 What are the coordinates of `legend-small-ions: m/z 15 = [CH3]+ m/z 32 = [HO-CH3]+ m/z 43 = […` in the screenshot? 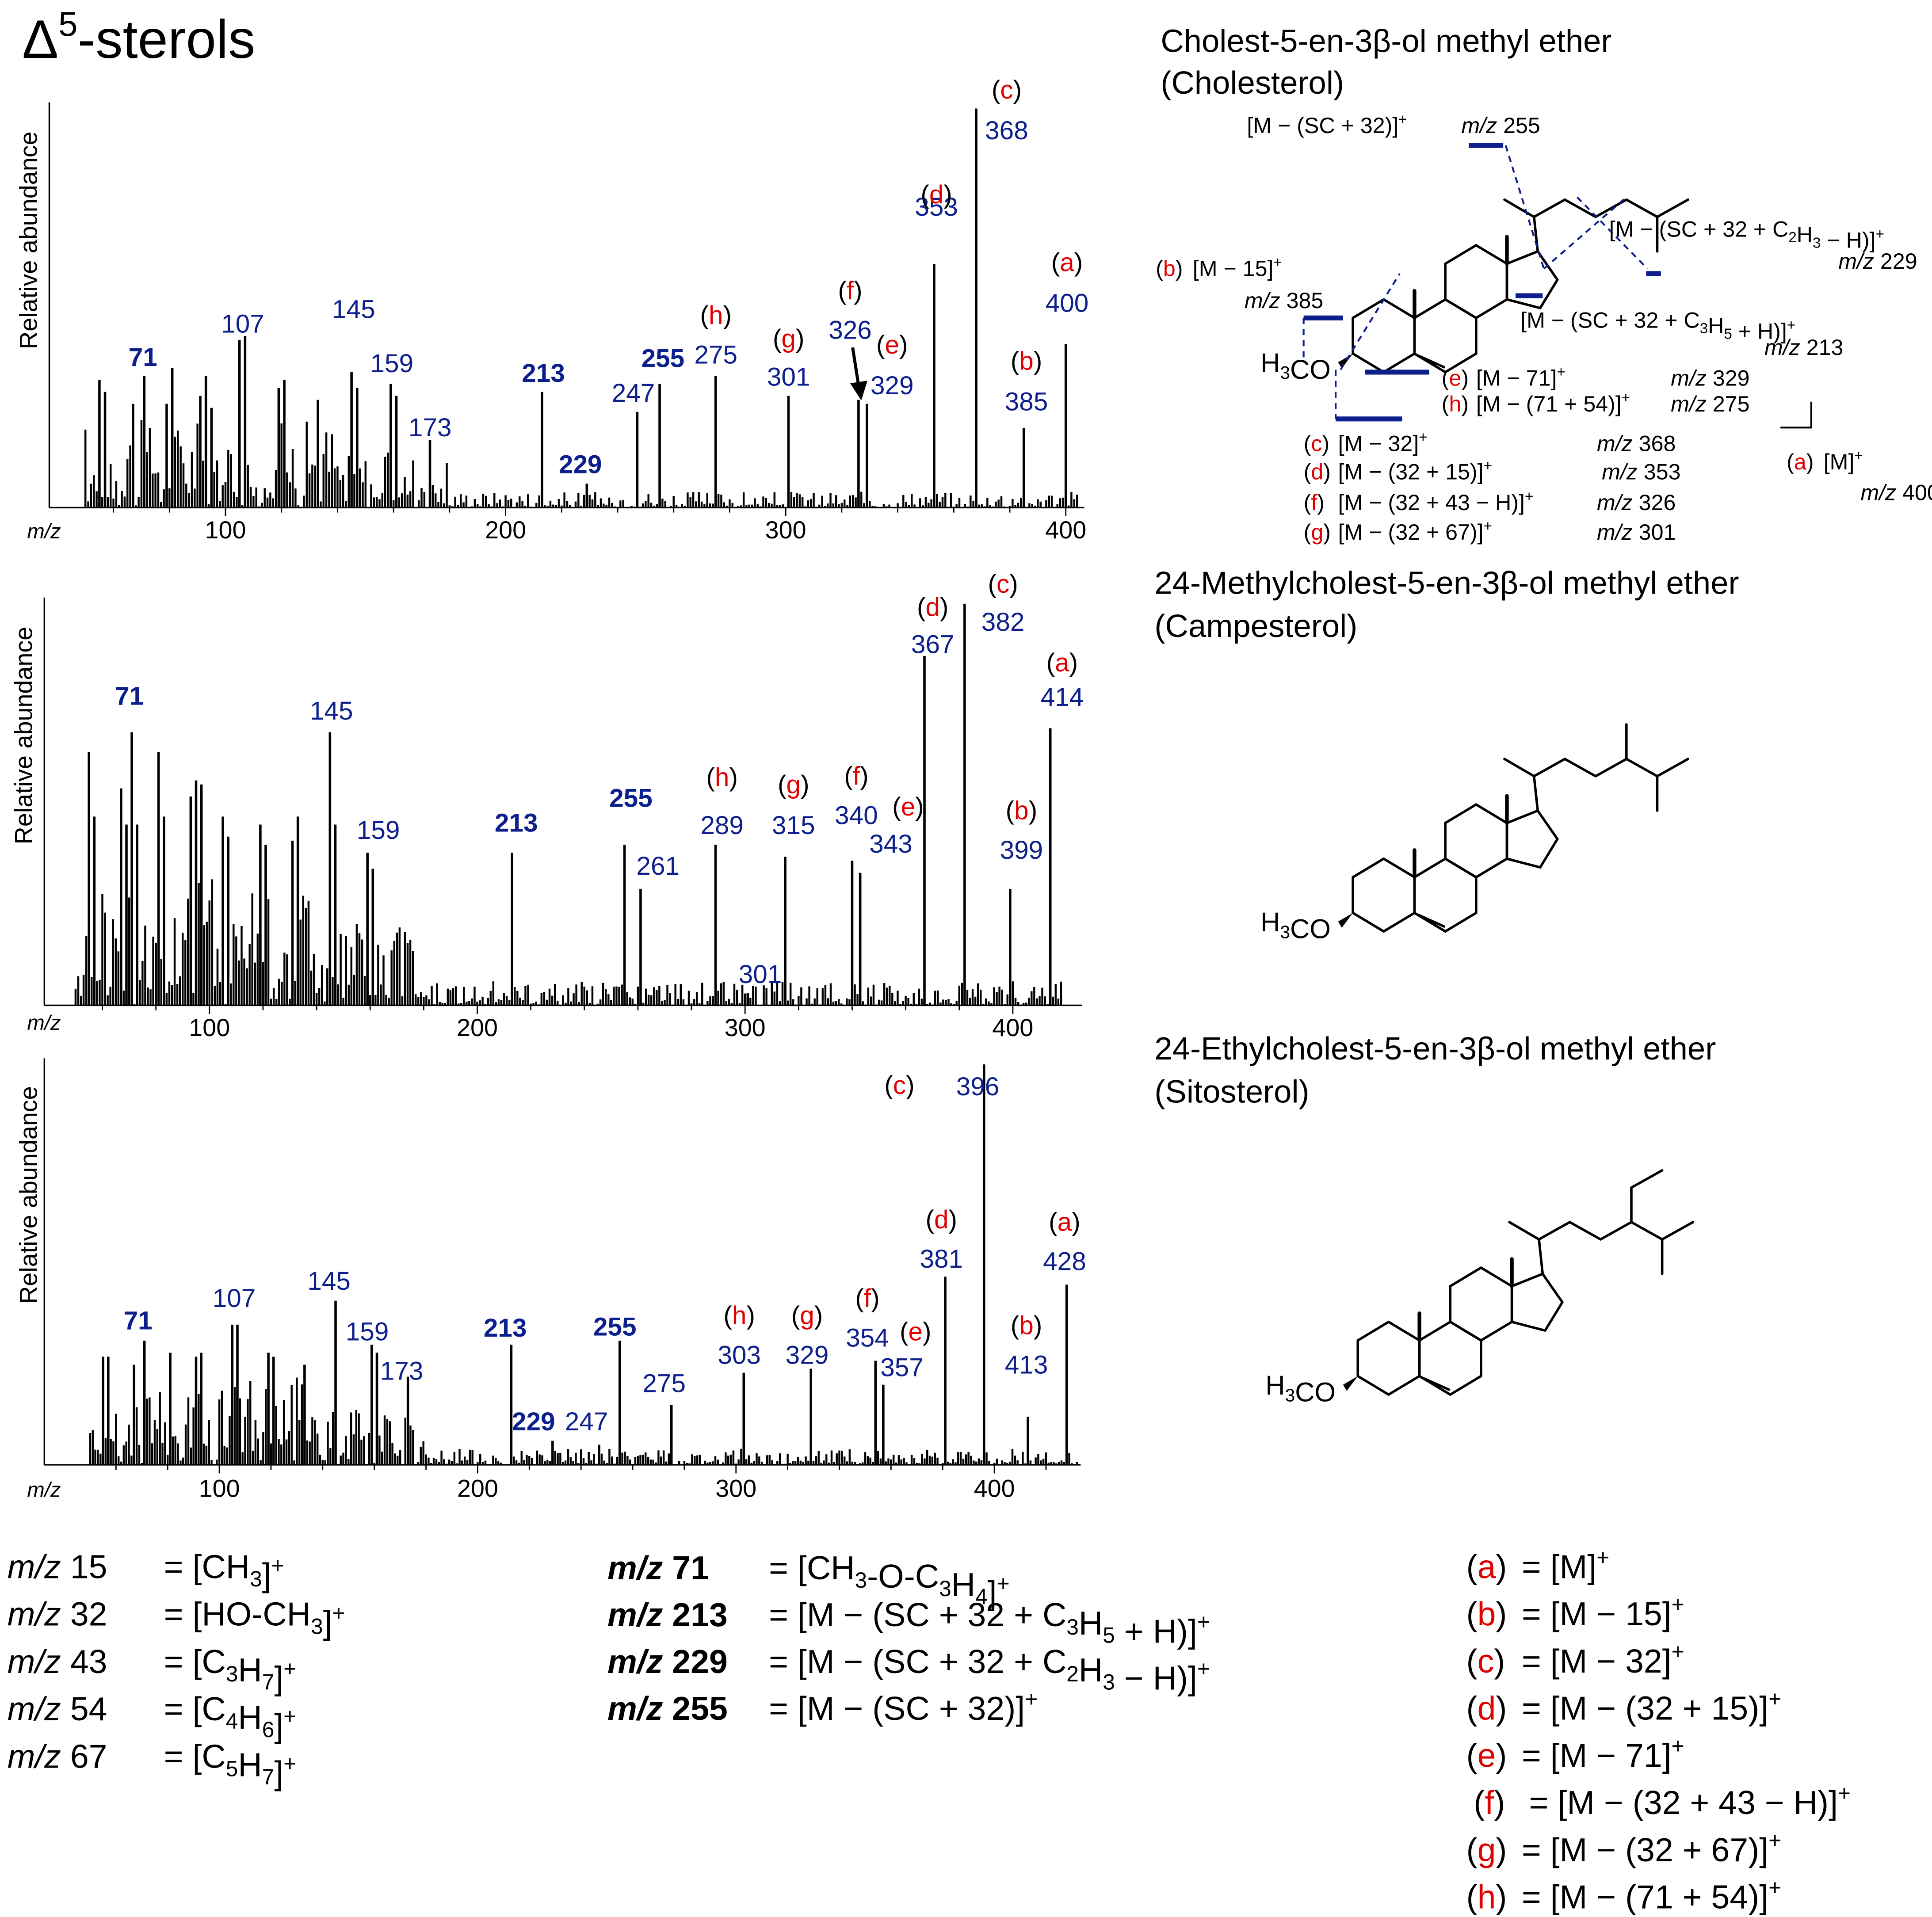 It's located at (176, 1669).